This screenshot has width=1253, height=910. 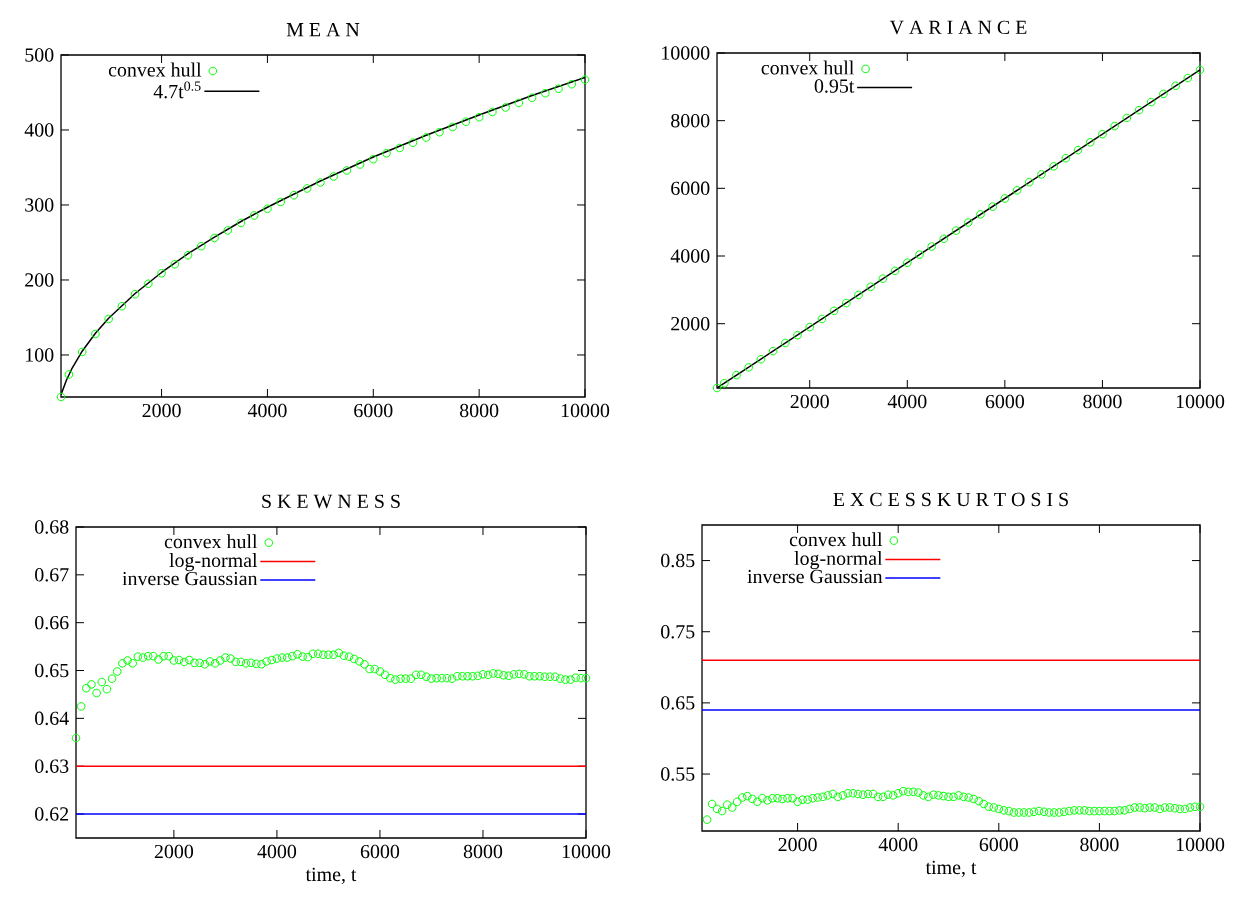 What do you see at coordinates (678, 560) in the screenshot?
I see `y-tick-label: 0.85` at bounding box center [678, 560].